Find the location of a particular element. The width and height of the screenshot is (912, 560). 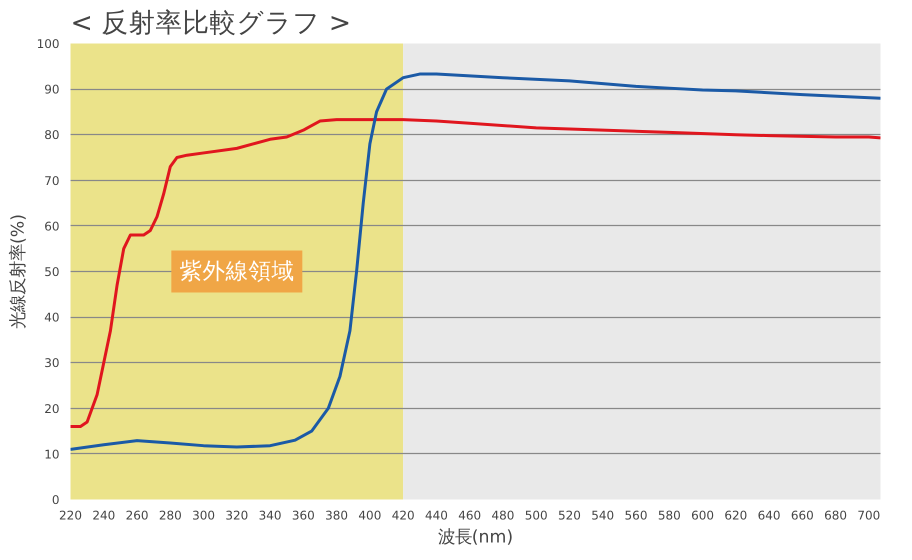

x-tick-label: 480 is located at coordinates (502, 515).